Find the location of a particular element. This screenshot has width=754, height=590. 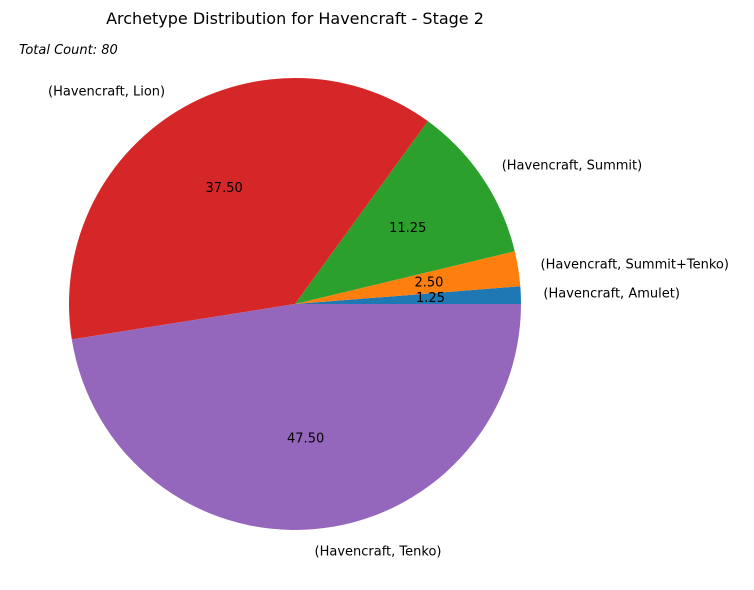

slice-label: (Havencraft, Summit) is located at coordinates (572, 165).